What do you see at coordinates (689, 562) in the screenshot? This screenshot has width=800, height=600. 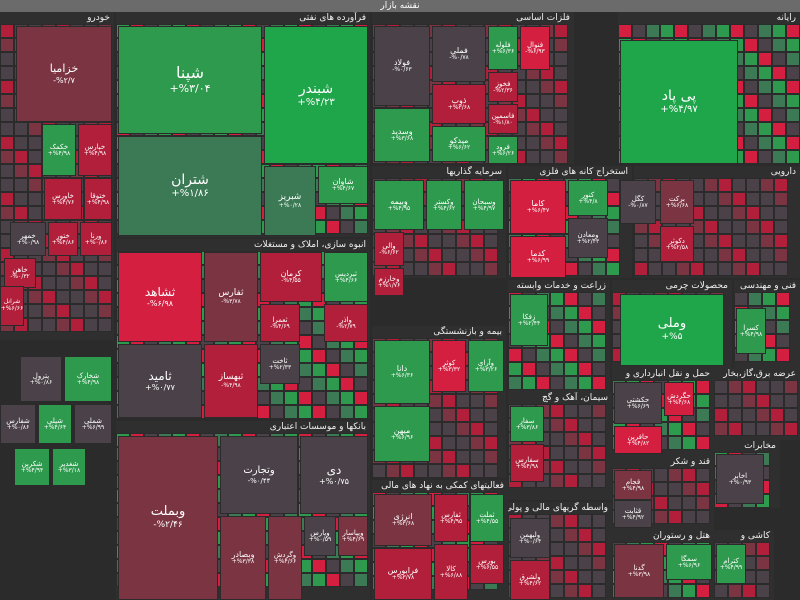 I see `stock-tile: سمگا %۶/۹۶+` at bounding box center [689, 562].